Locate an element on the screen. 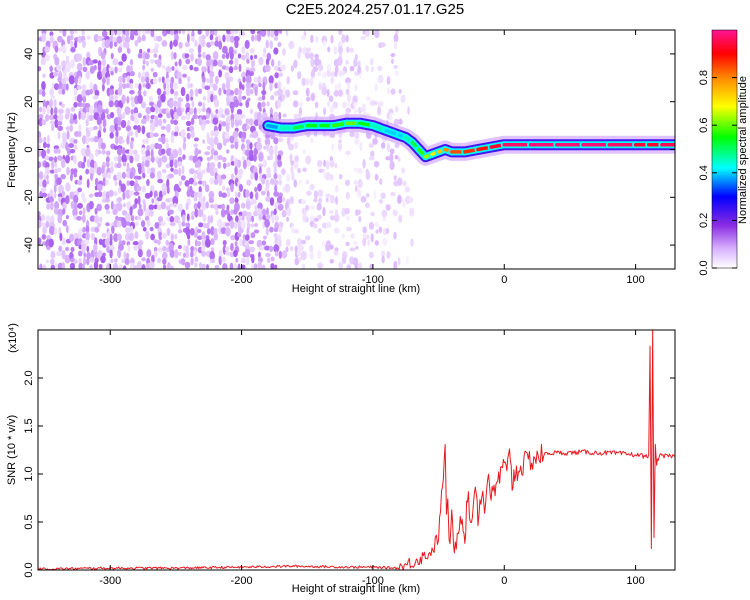  spectrogram-x-tick-label: -100 is located at coordinates (373, 280).